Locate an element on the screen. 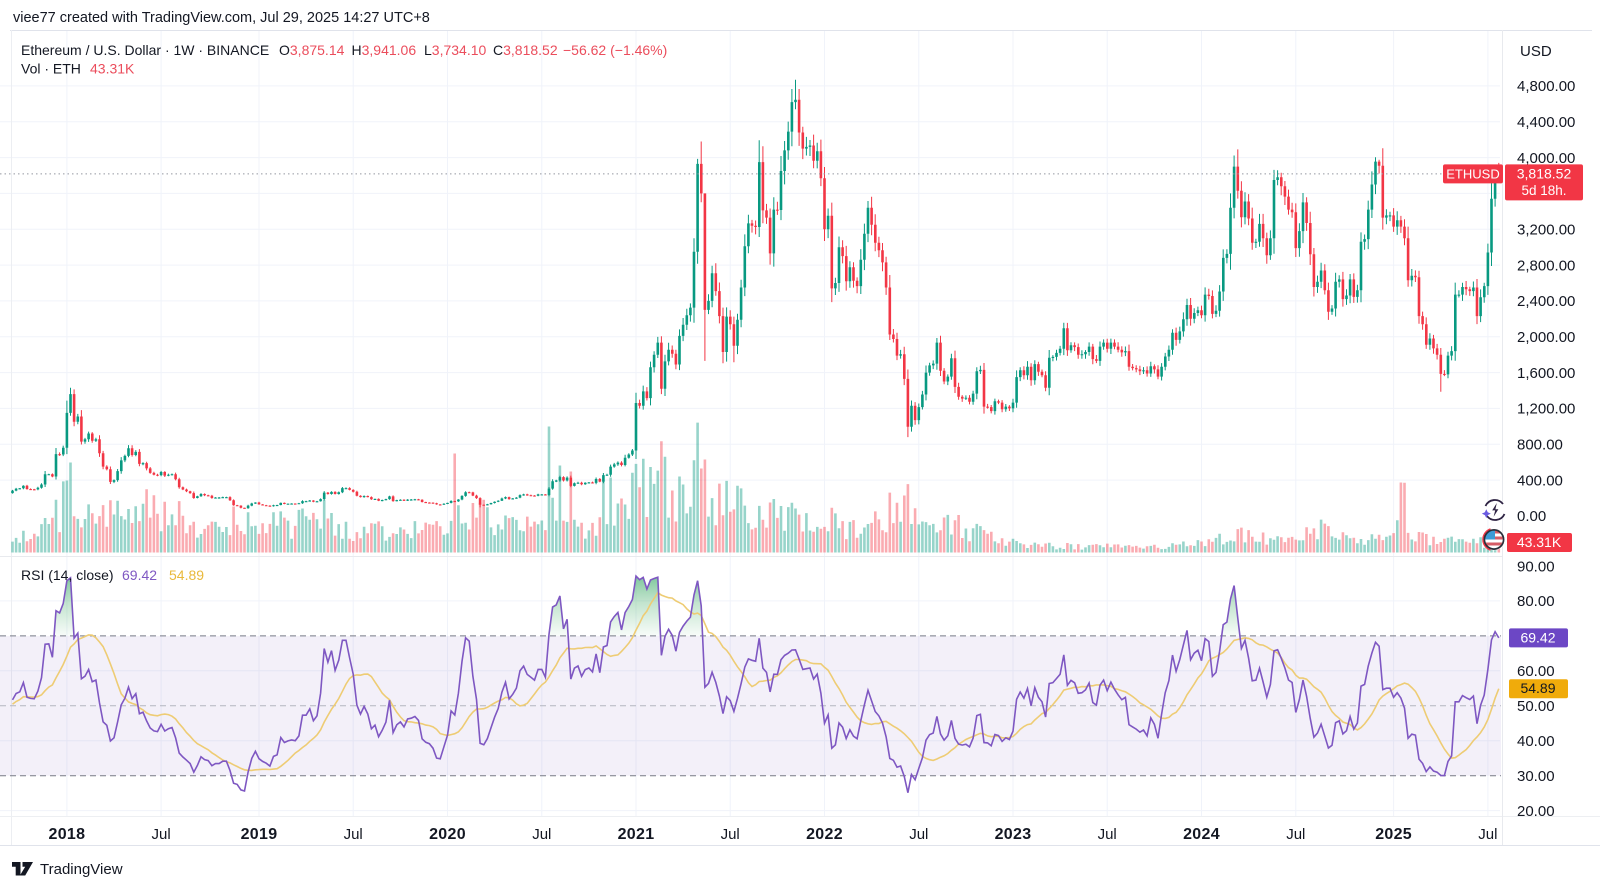  svg-text: 2019 is located at coordinates (259, 834).